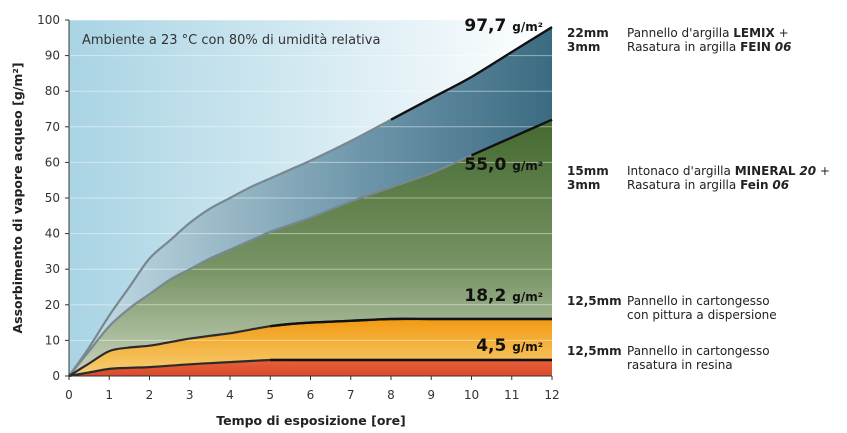 This screenshot has width=847, height=433. I want to click on series-value-label-1: 55,0 g/m², so click(503, 165).